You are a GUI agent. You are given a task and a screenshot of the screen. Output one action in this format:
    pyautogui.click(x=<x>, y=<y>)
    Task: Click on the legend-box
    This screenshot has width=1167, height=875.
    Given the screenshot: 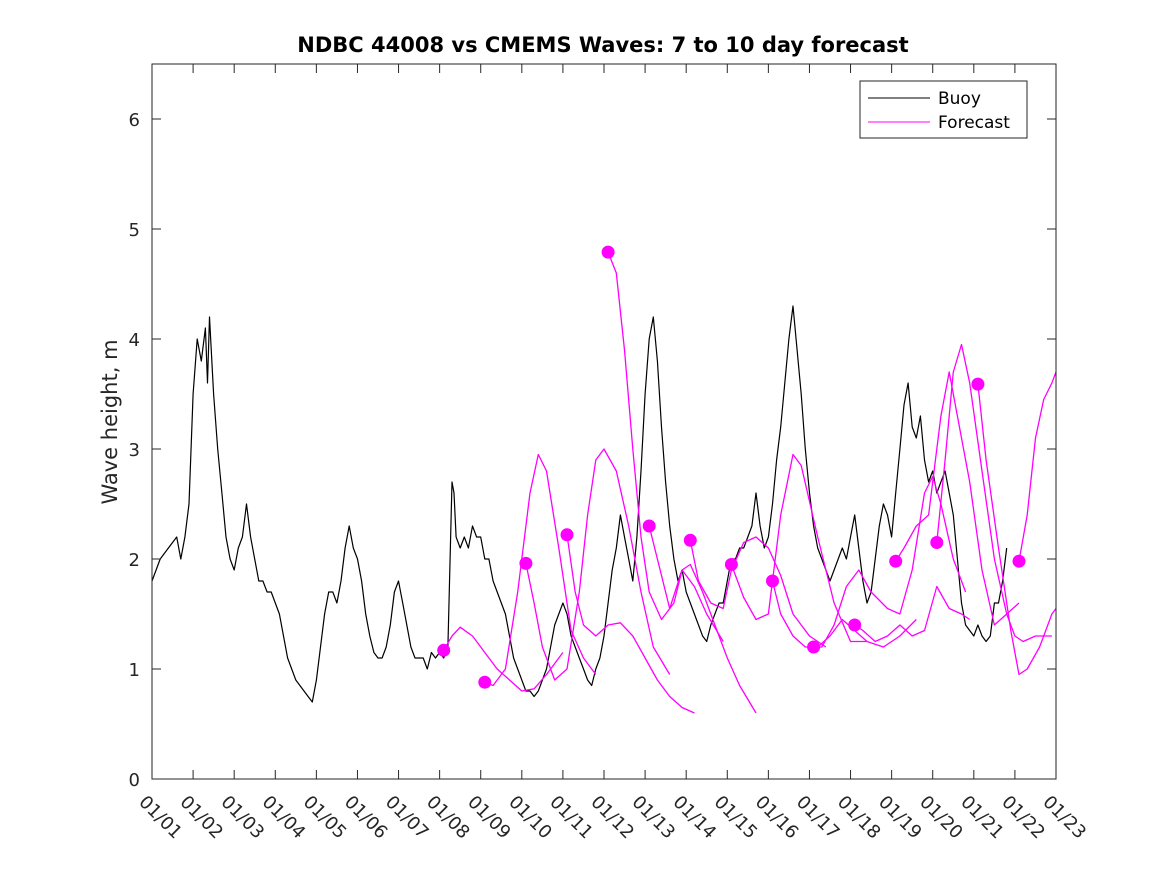 What is the action you would take?
    pyautogui.click(x=943, y=109)
    